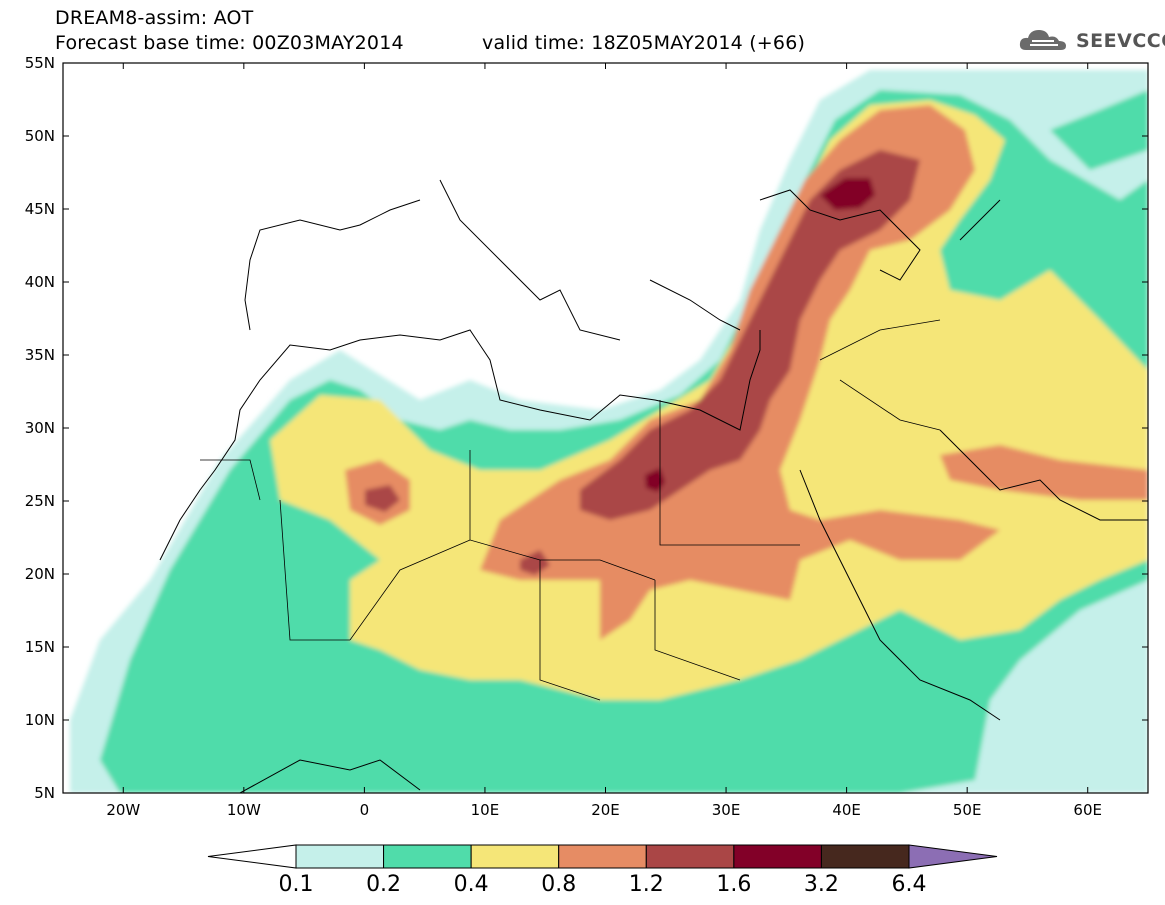 The image size is (1165, 905). I want to click on colorbar-label: 1.6, so click(734, 884).